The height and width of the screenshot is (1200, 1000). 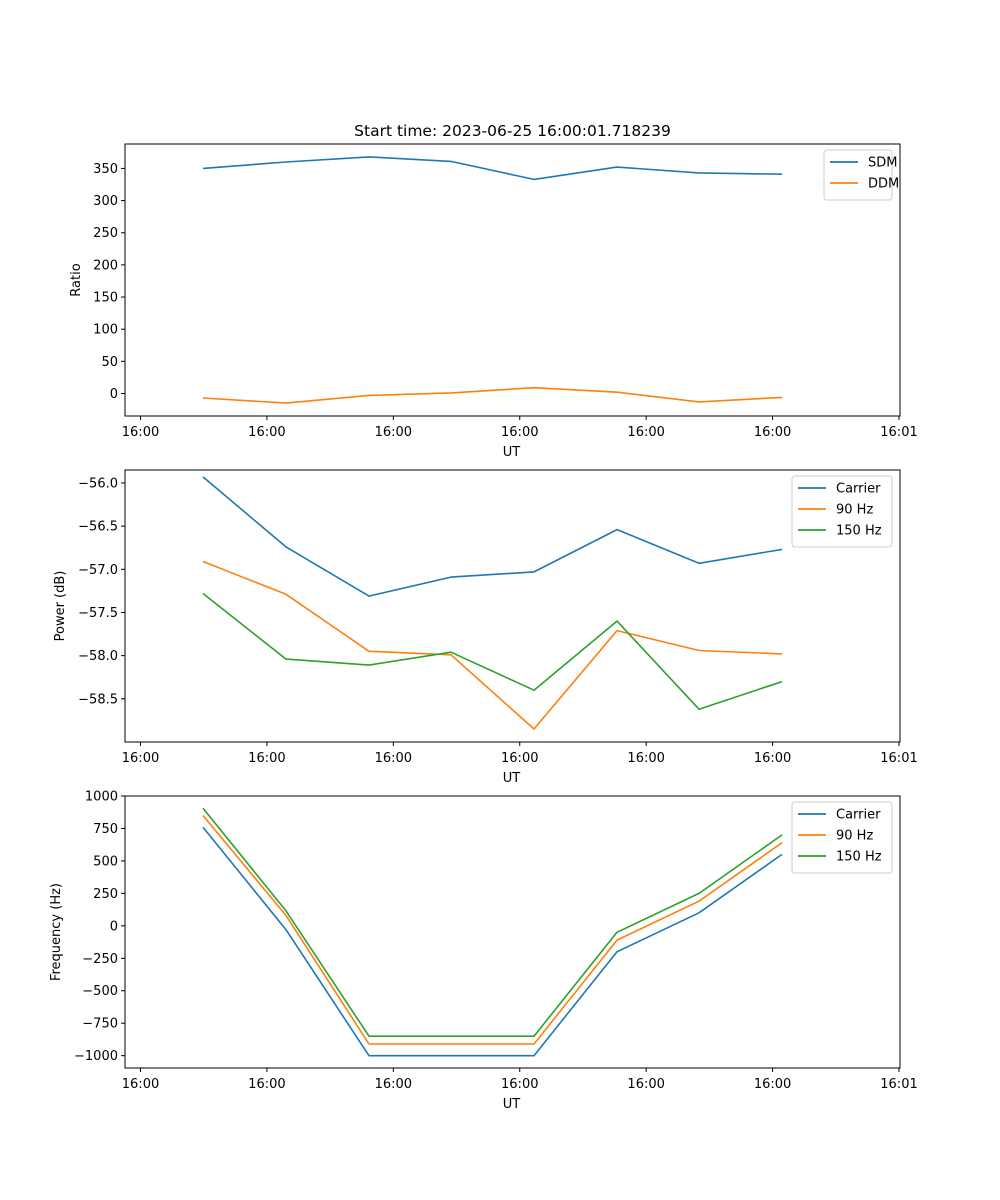 What do you see at coordinates (96, 1056) in the screenshot?
I see `y-tick-label: −1000` at bounding box center [96, 1056].